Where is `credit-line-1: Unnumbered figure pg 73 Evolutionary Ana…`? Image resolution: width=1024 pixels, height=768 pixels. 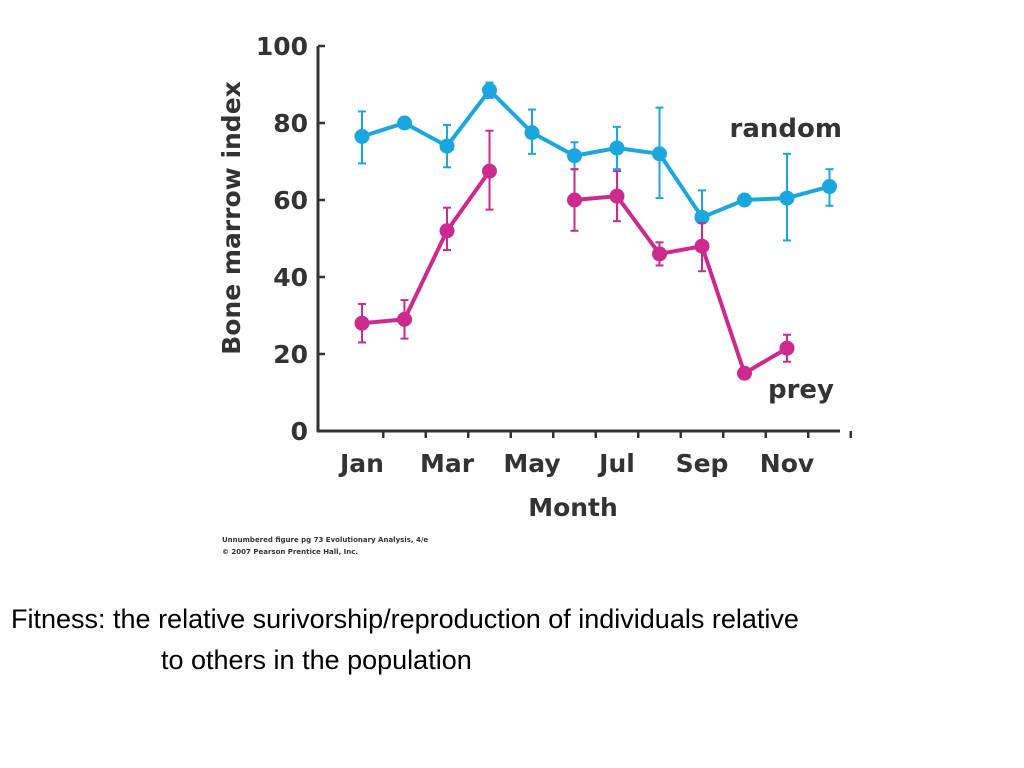 credit-line-1: Unnumbered figure pg 73 Evolutionary Ana… is located at coordinates (325, 540).